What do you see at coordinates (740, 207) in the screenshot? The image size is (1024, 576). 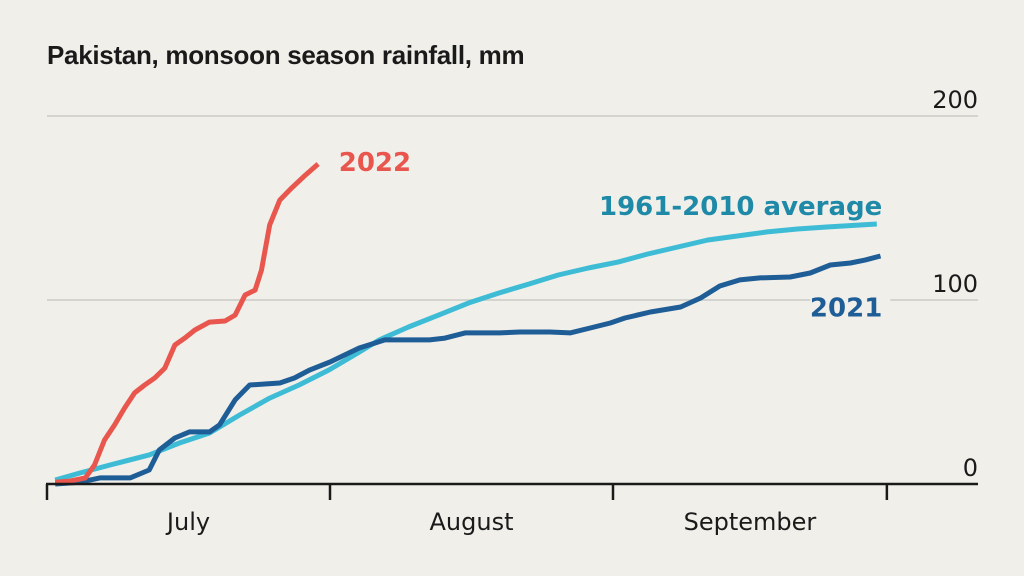 I see `series-label-1961-2010-average: 1961-2010 average` at bounding box center [740, 207].